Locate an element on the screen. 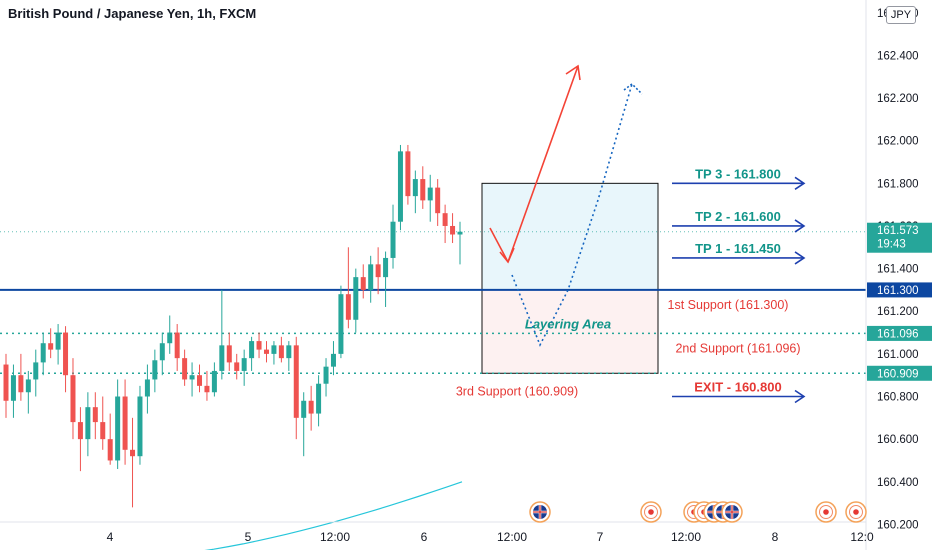 Image resolution: width=932 pixels, height=550 pixels. dotted-projection is located at coordinates (572, 215).